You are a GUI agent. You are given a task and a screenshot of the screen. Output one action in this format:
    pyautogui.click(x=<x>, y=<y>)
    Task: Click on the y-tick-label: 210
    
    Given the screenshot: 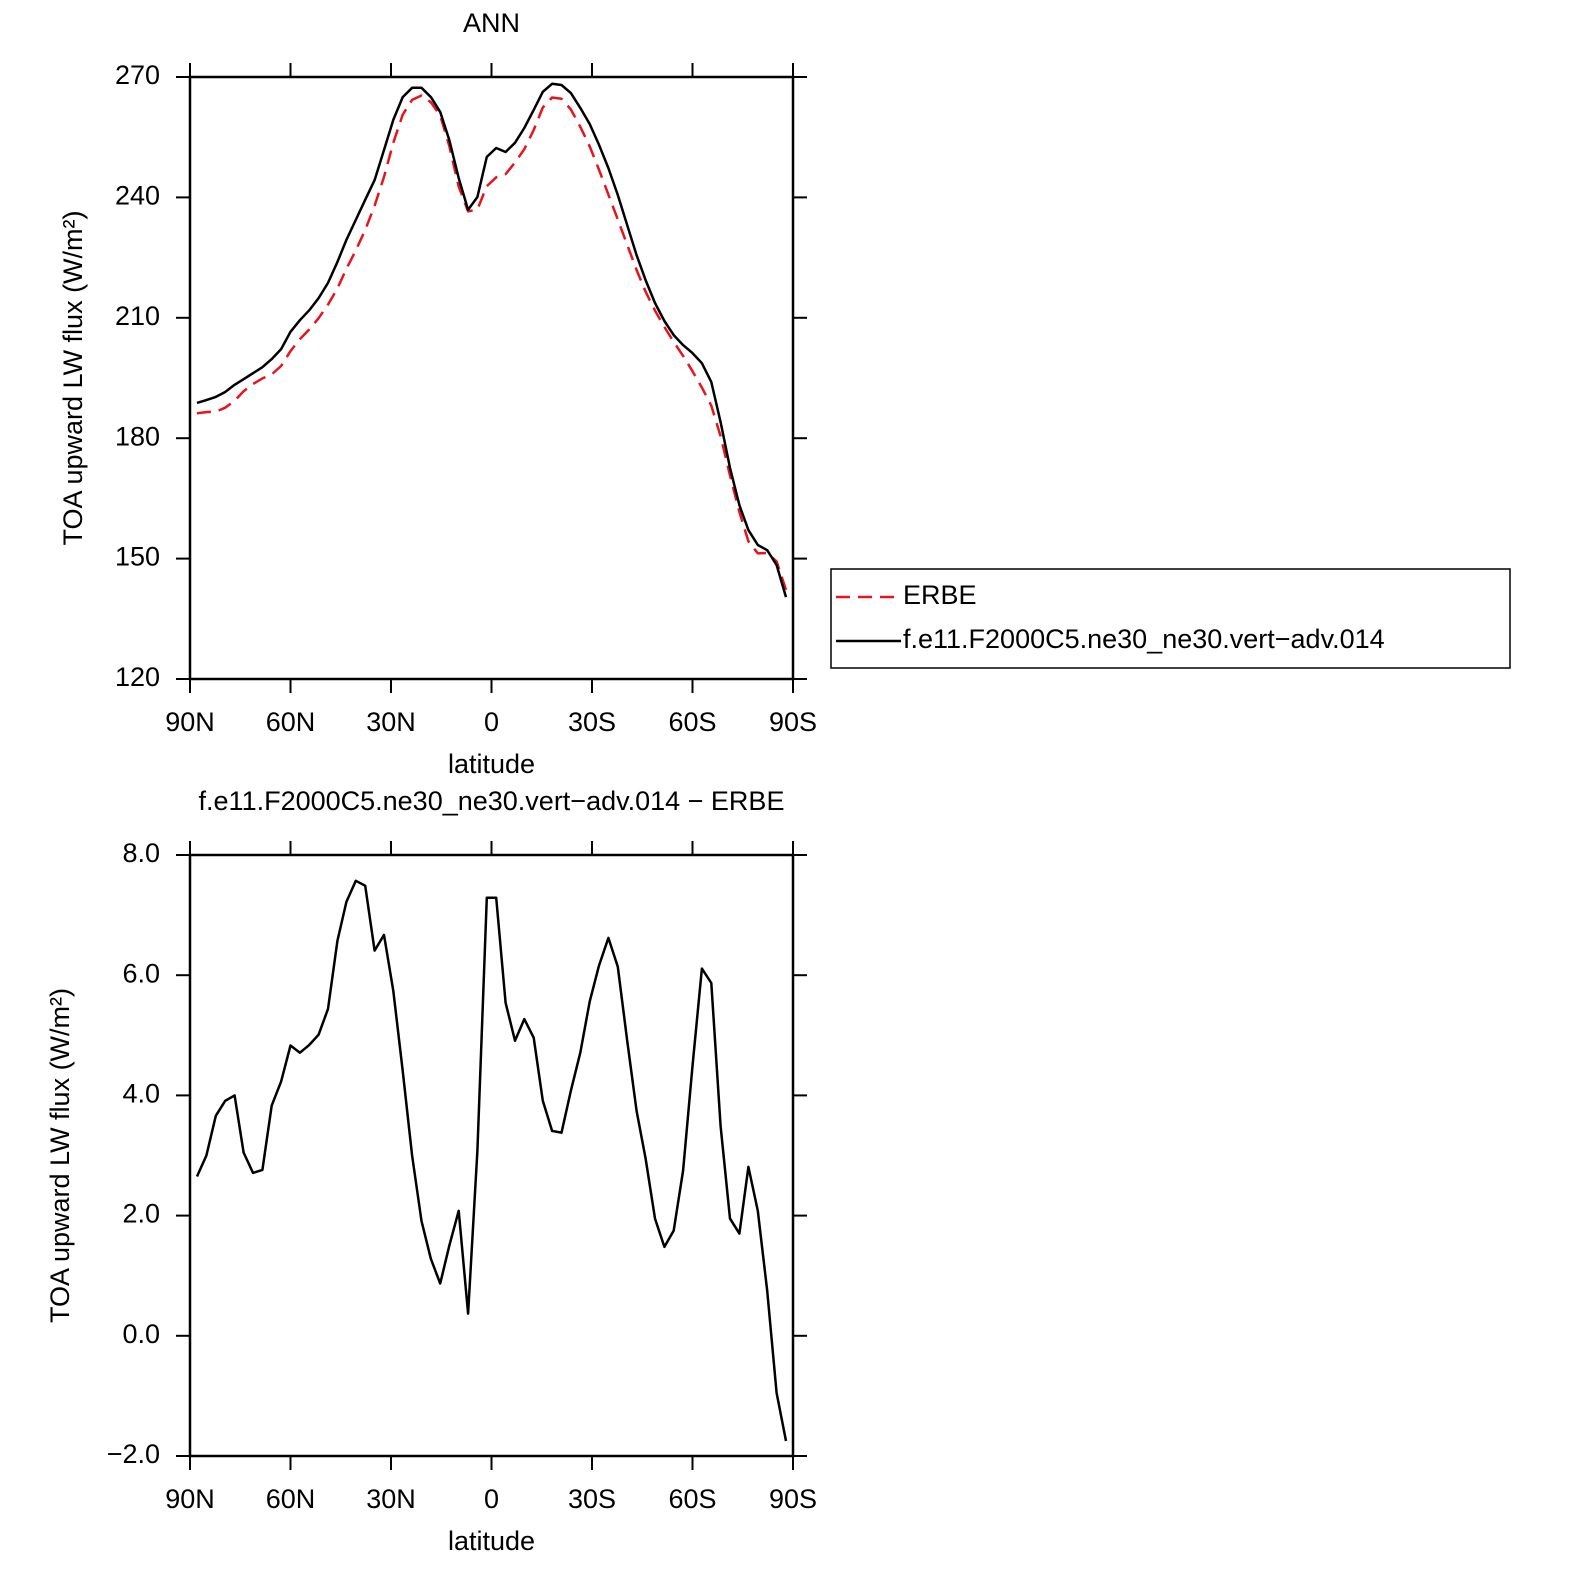 What is the action you would take?
    pyautogui.click(x=137, y=316)
    